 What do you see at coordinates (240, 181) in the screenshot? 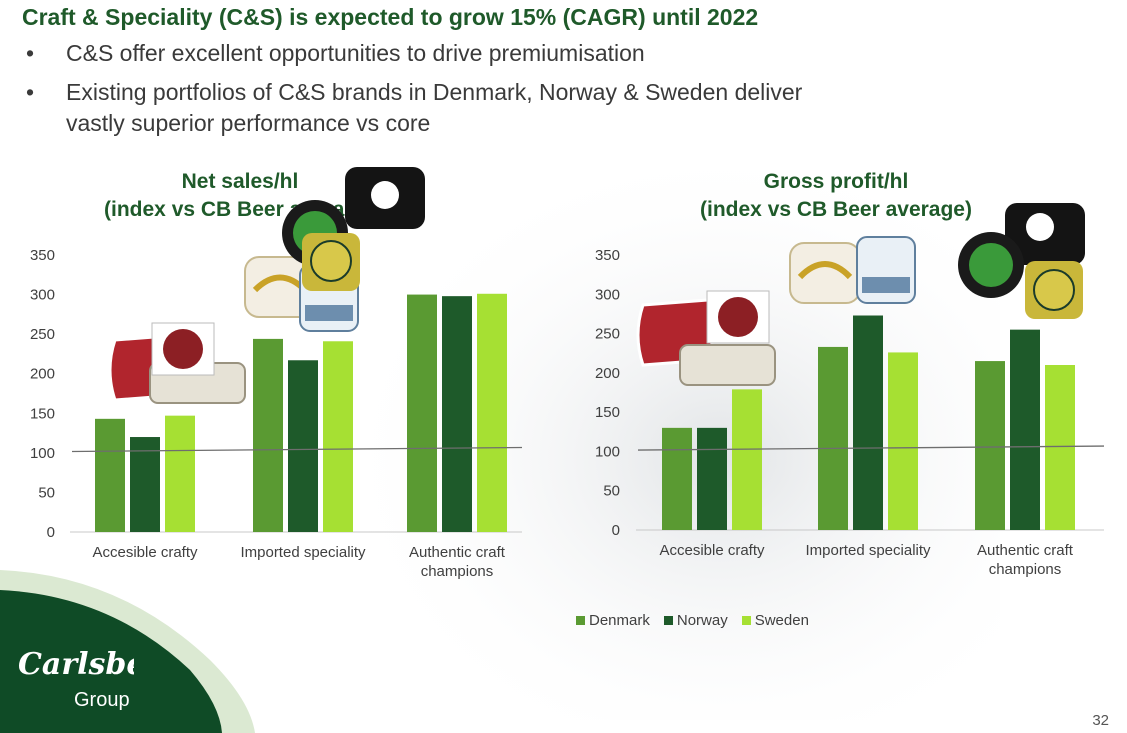
I see `chart-title-line: Net sales/hl` at bounding box center [240, 181].